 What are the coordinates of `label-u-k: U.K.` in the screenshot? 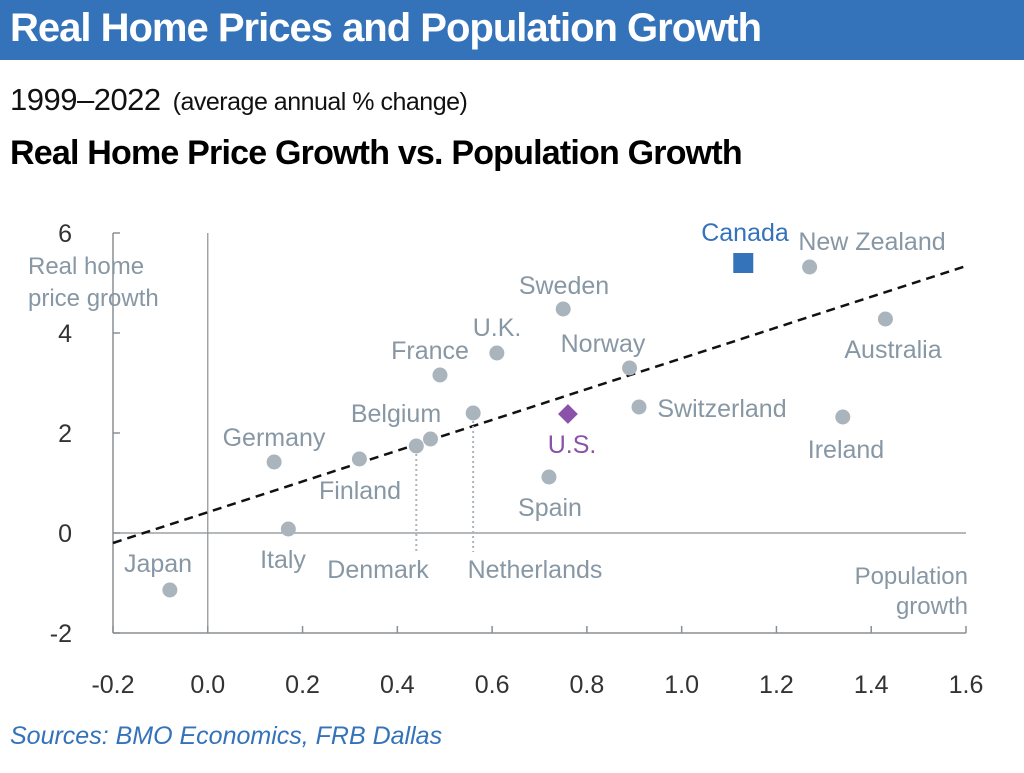 It's located at (497, 328).